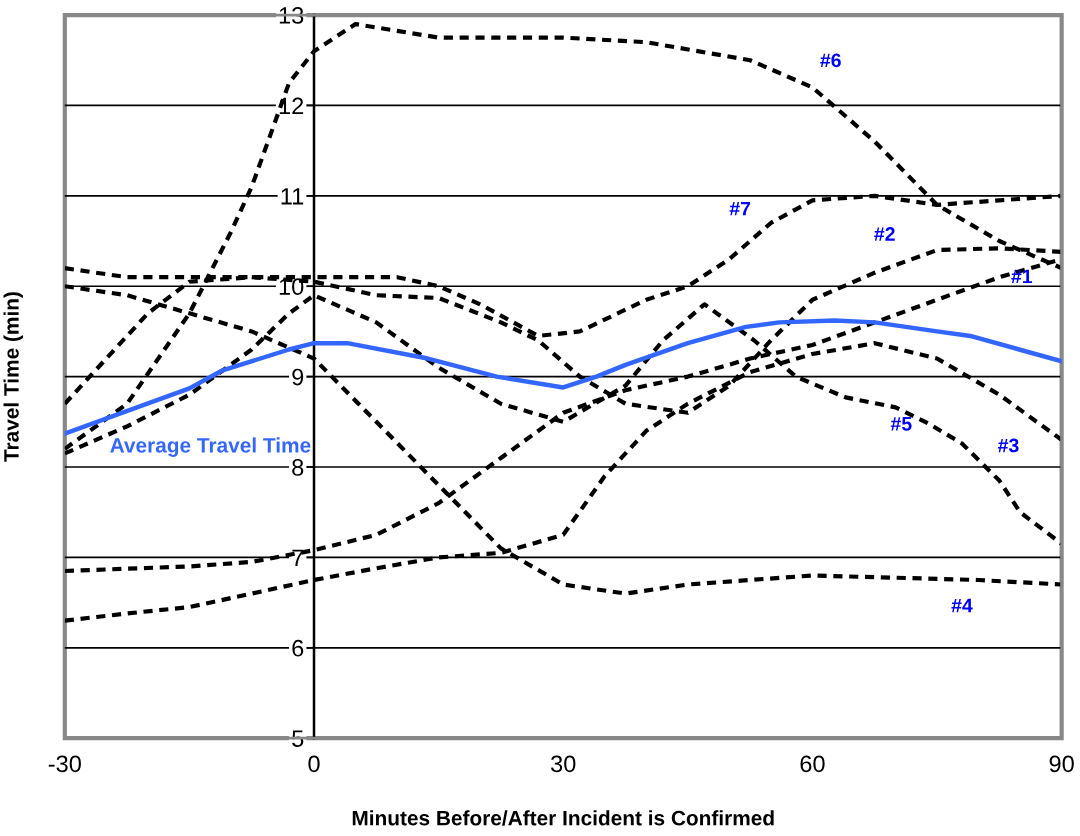  I want to click on line-series, so click(563, 377).